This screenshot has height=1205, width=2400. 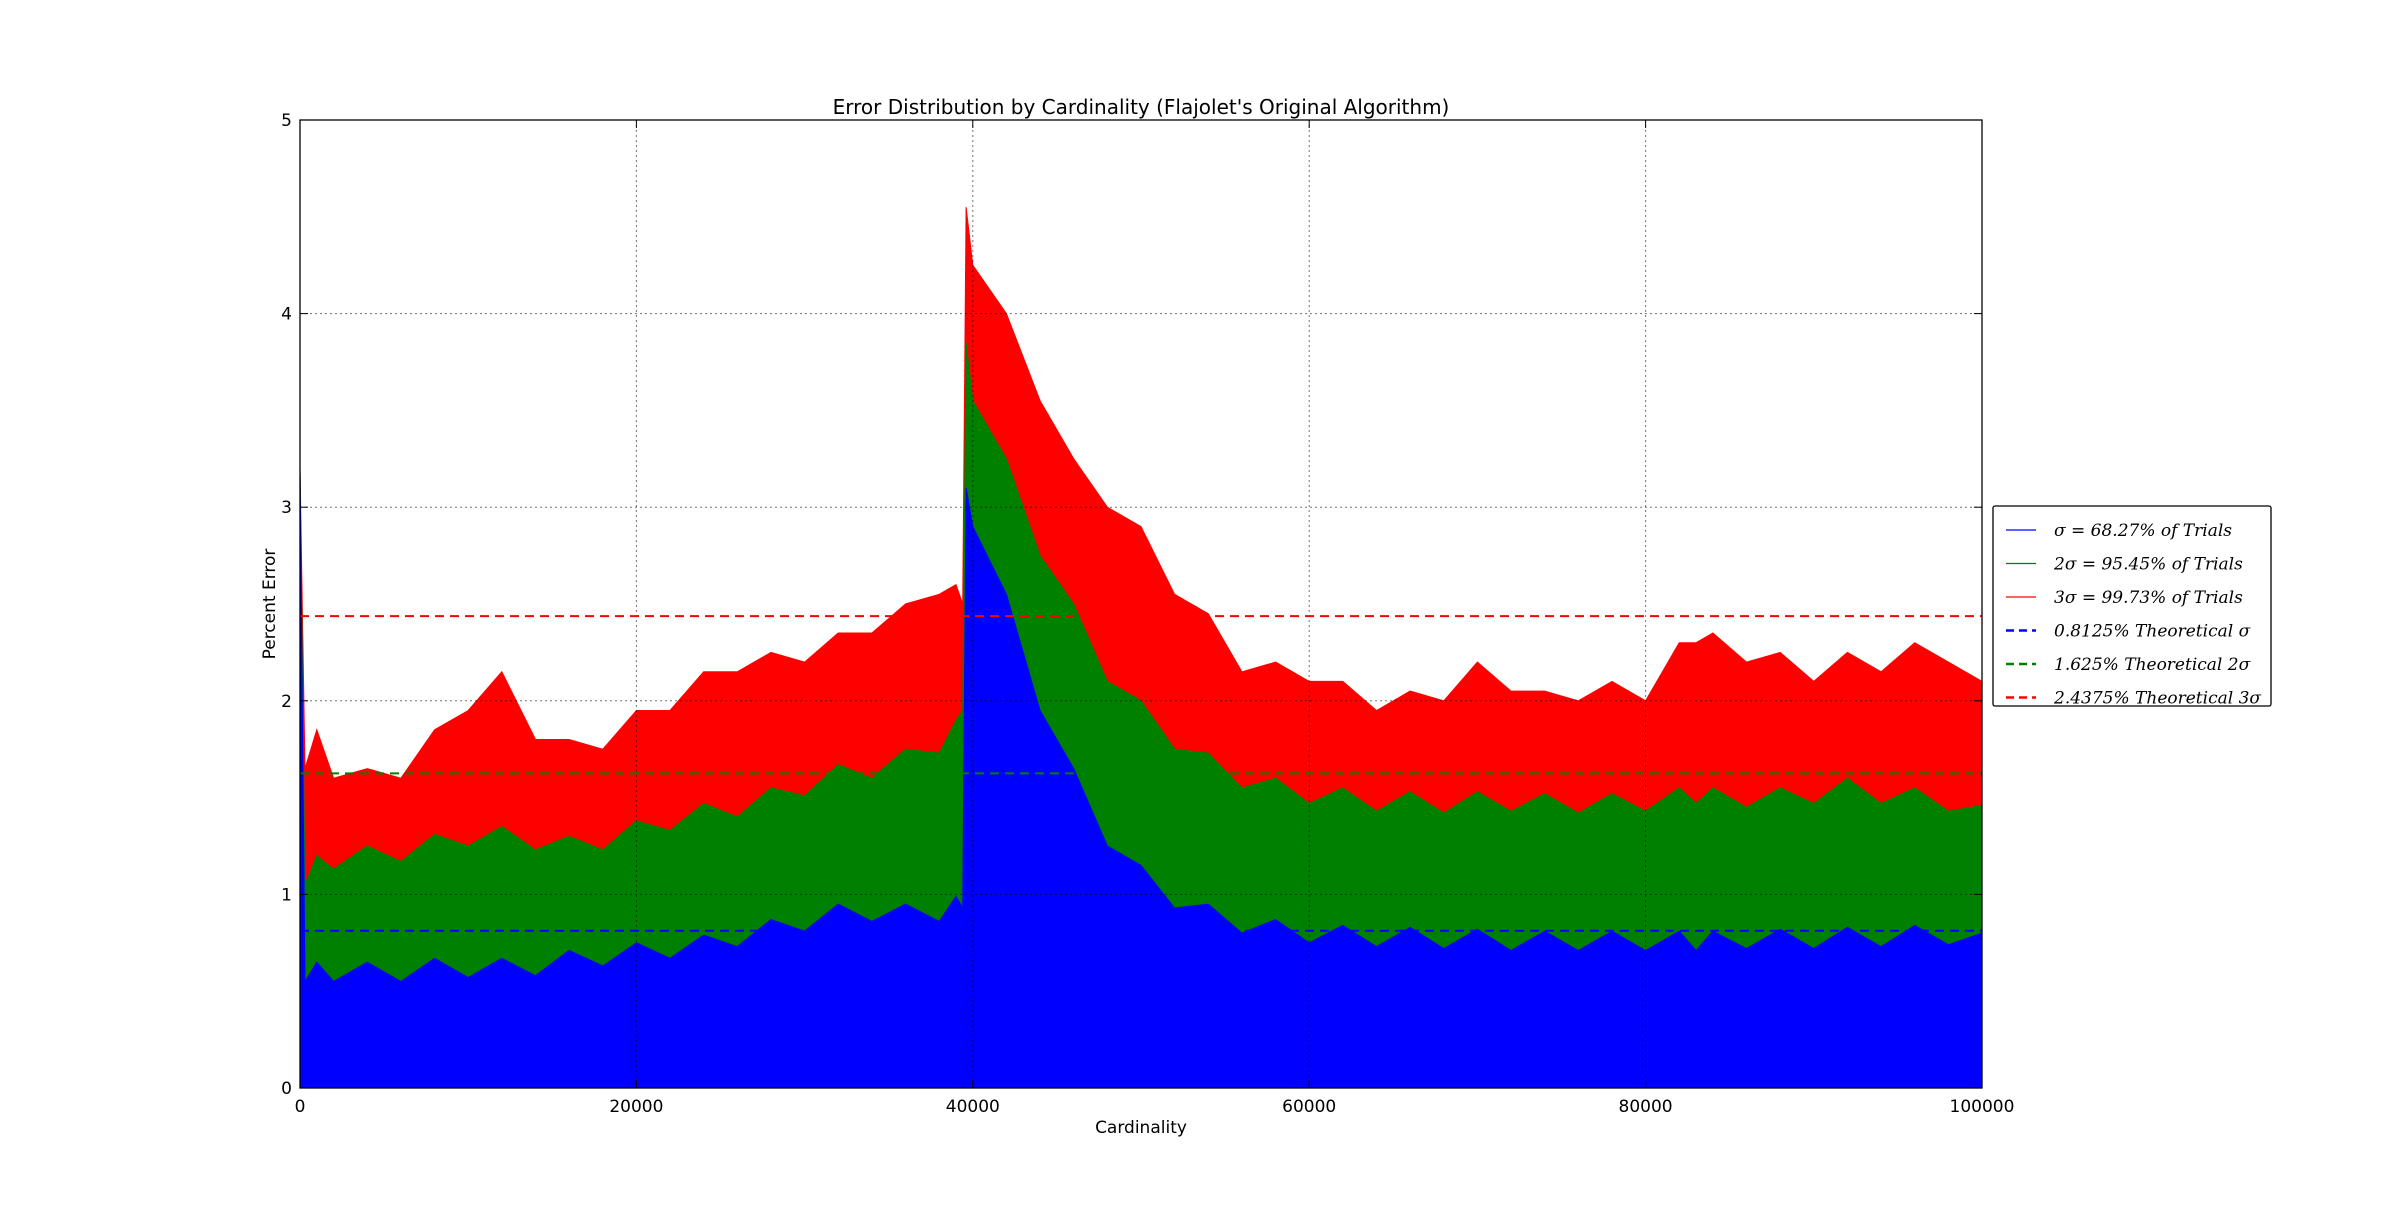 I want to click on x-tick-label: 0, so click(x=300, y=1107).